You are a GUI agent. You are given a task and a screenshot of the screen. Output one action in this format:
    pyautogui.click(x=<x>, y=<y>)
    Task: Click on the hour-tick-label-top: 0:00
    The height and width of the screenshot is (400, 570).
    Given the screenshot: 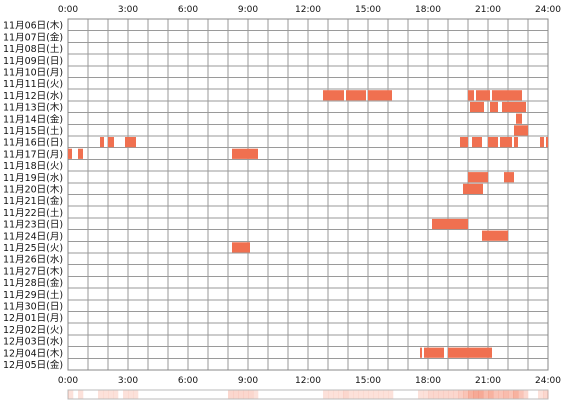 What is the action you would take?
    pyautogui.click(x=68, y=10)
    